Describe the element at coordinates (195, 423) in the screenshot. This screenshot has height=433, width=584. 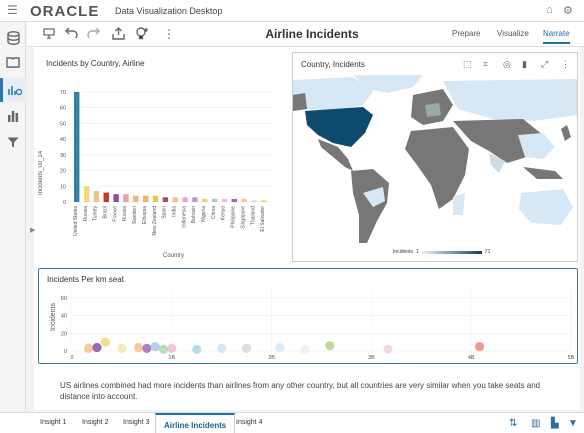
I see `tab-airline-incidents: Airline Incidents` at that location.